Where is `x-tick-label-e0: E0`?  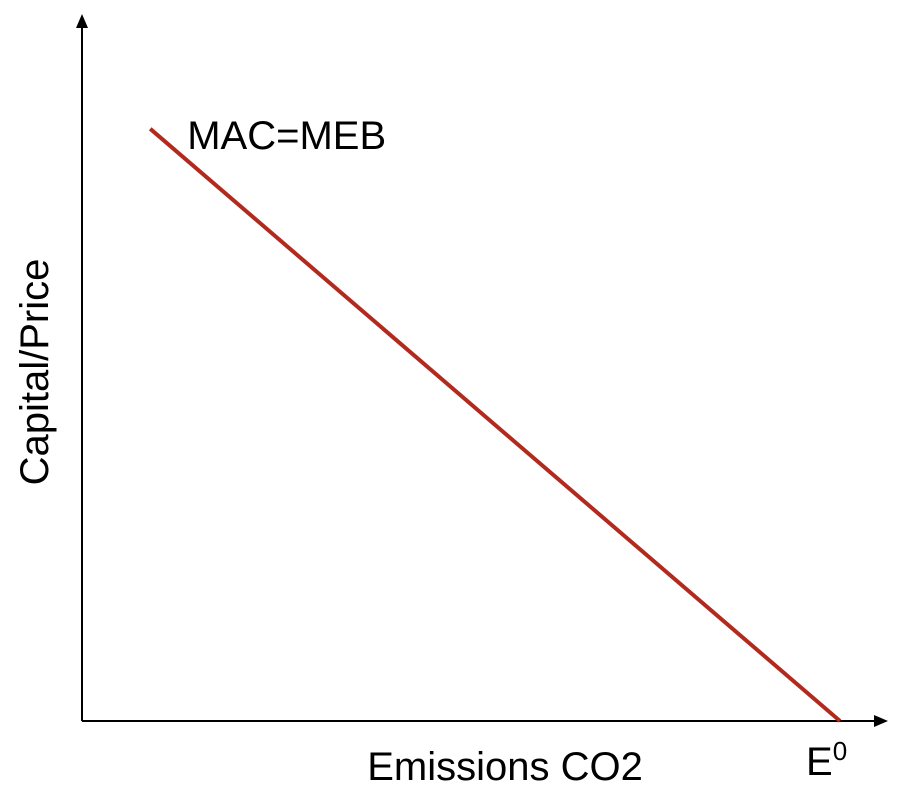
x-tick-label-e0: E0 is located at coordinates (826, 760).